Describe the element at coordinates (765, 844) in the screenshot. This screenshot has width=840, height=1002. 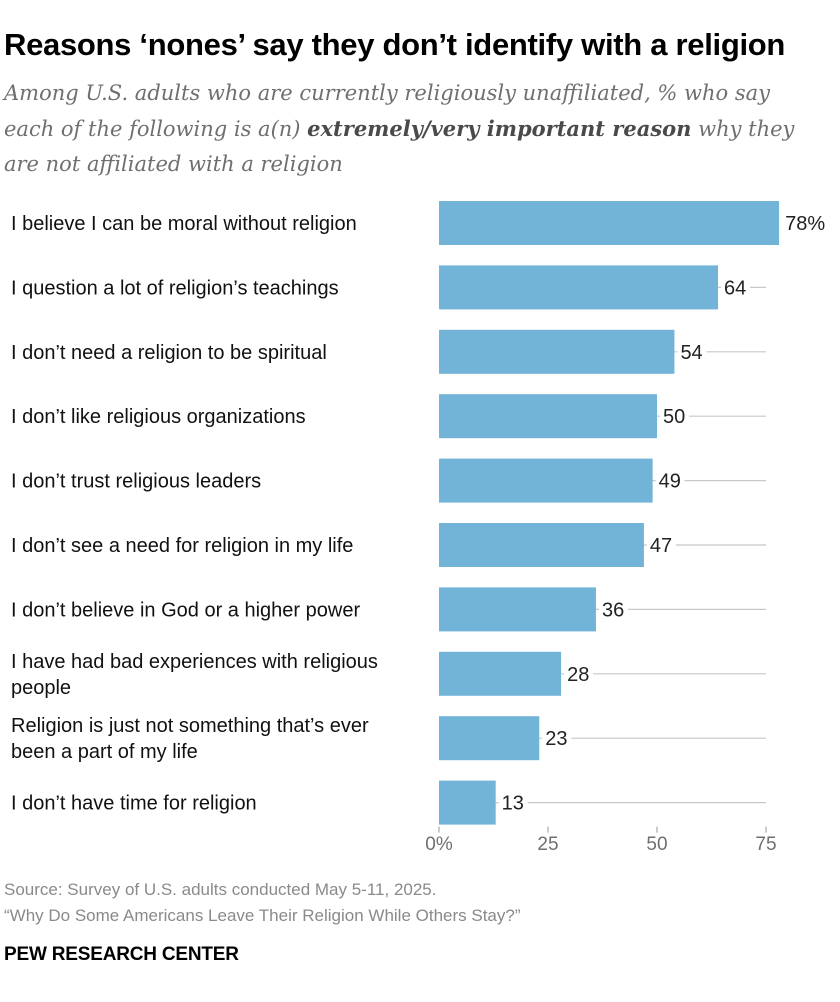
I see `x-tick-label: 75` at that location.